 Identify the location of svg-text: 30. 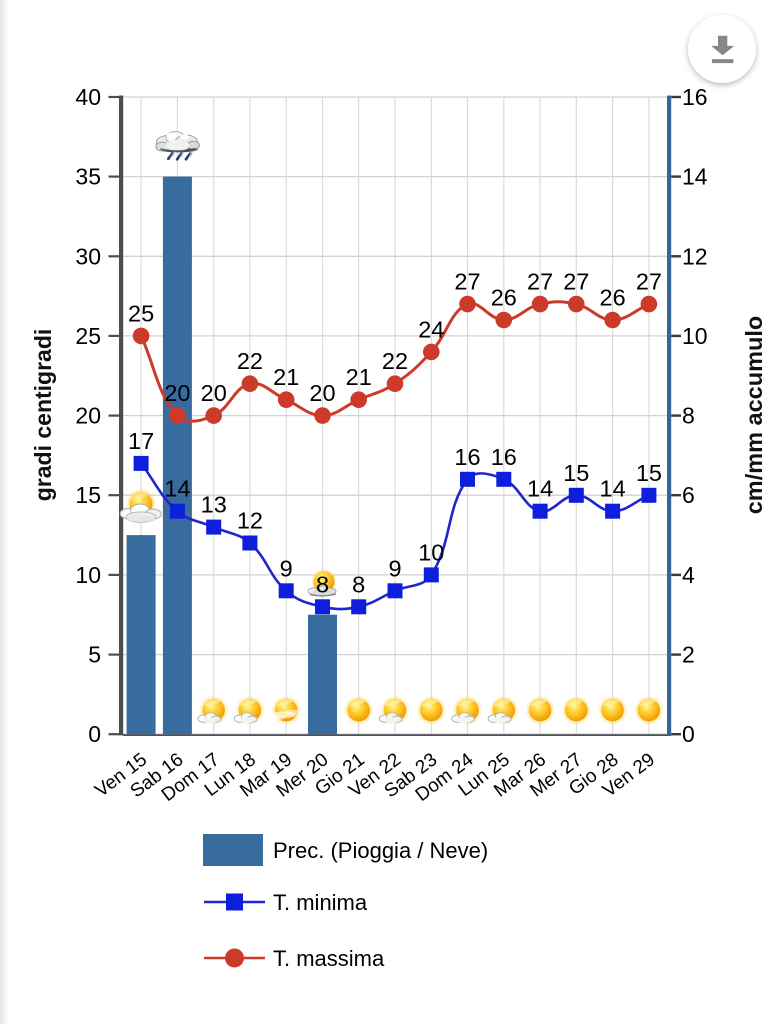
(88, 256).